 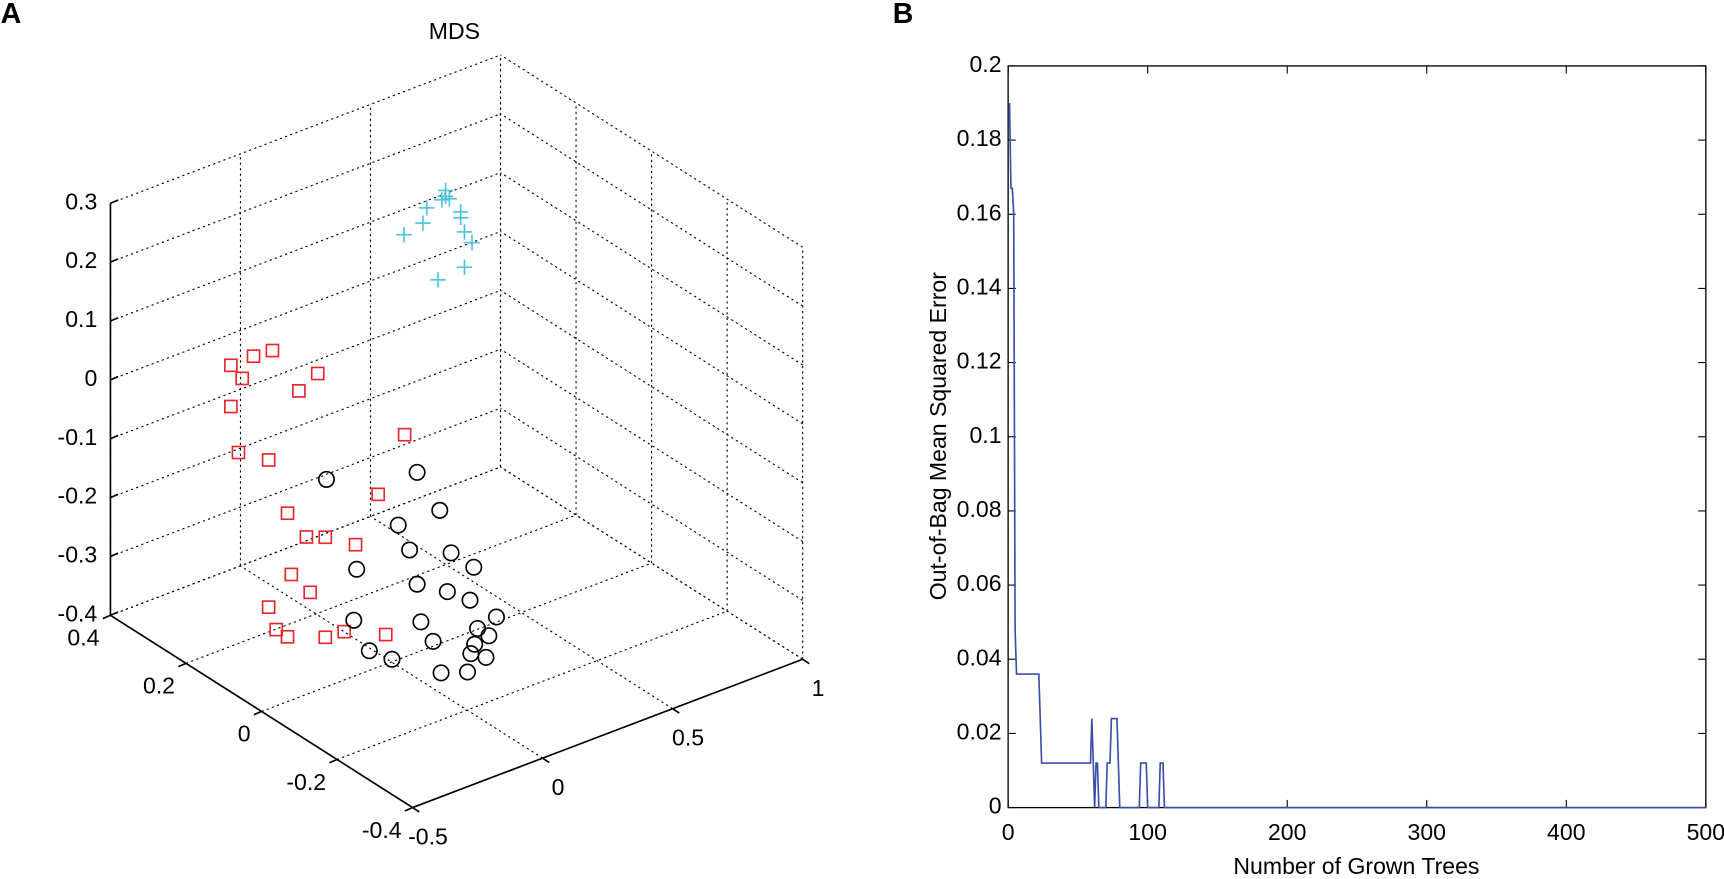 I want to click on y-axis-label: Out-of-Bag Mean Squared Error, so click(x=938, y=436).